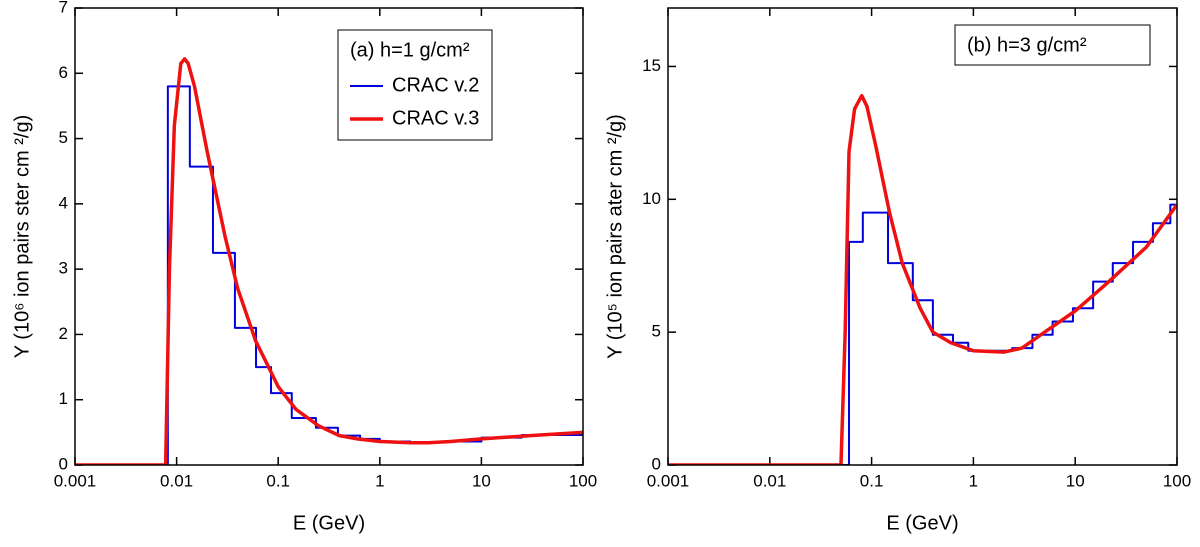 Image resolution: width=1200 pixels, height=547 pixels. I want to click on y-tick-label: 1, so click(63, 398).